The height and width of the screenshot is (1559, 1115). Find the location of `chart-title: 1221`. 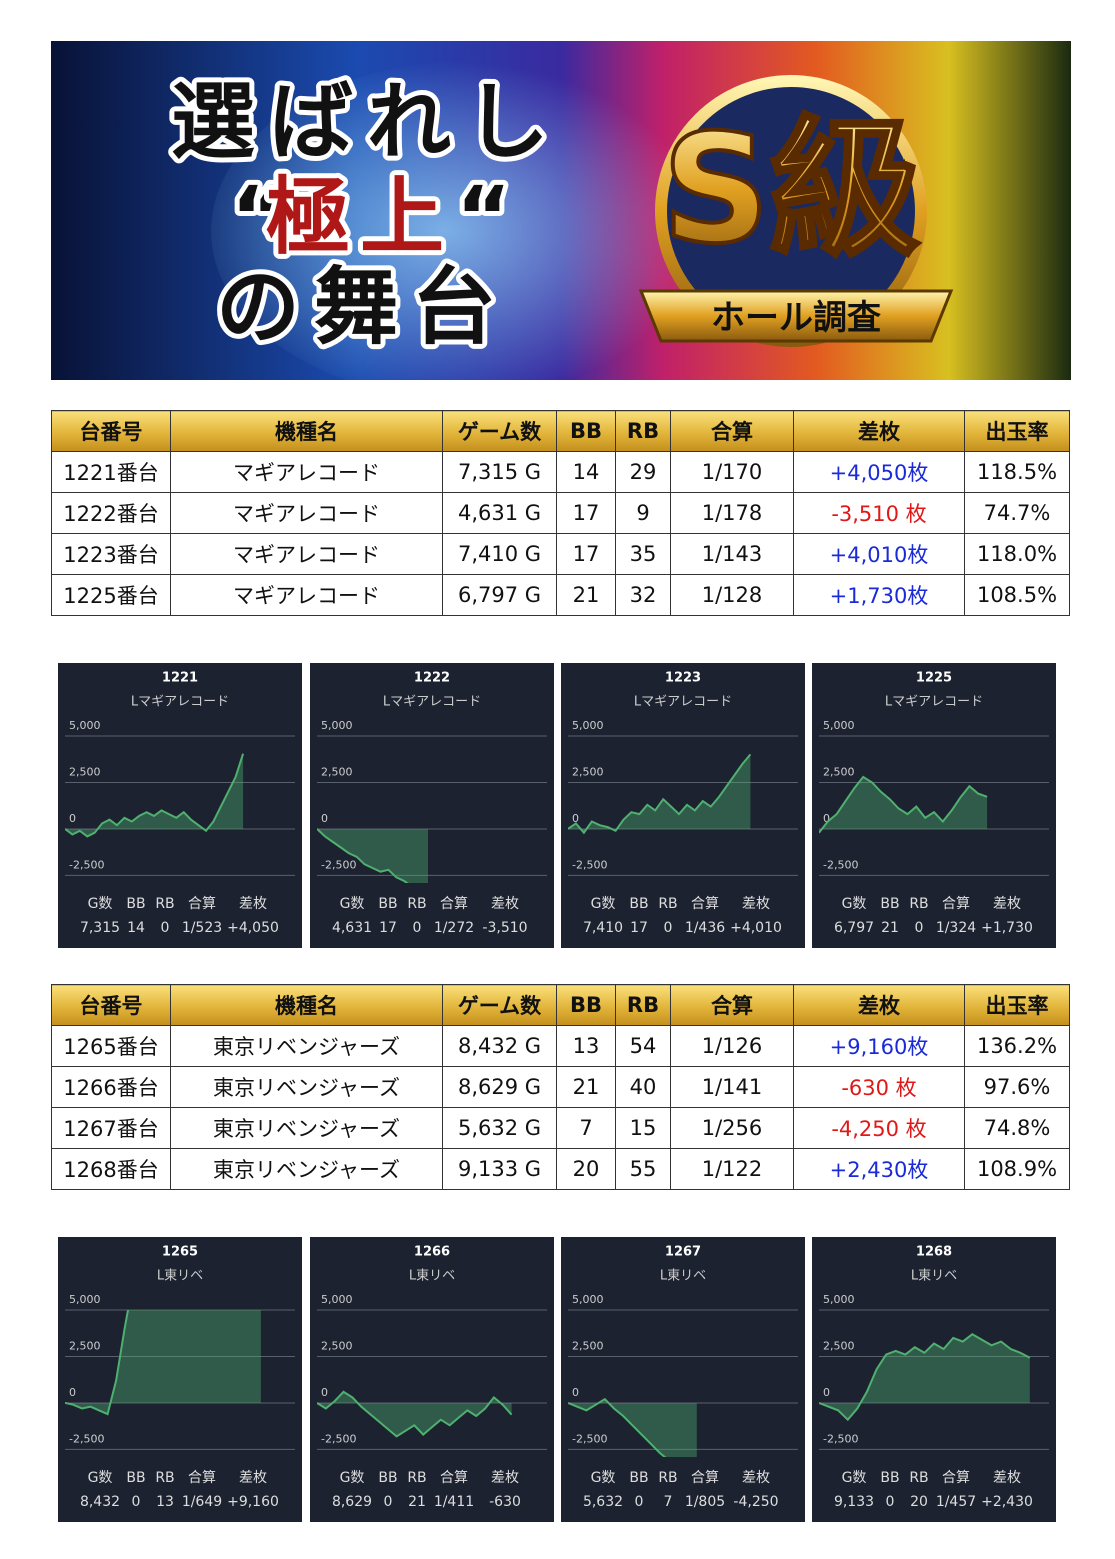

chart-title: 1221 is located at coordinates (180, 678).